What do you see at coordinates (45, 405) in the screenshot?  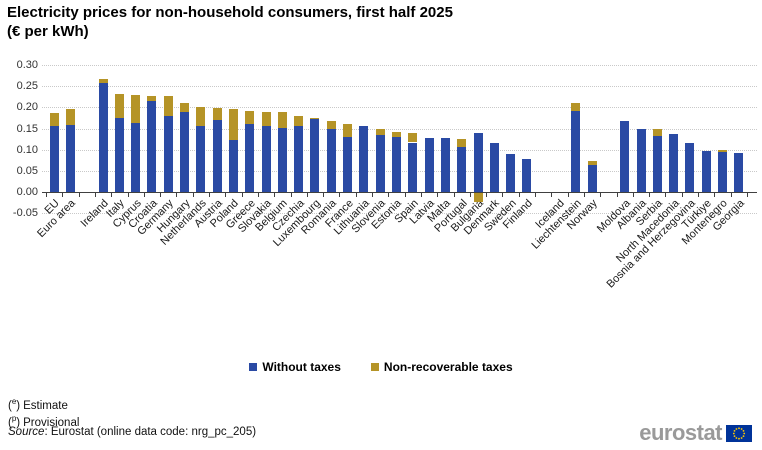 I see `footnote-estimate-label: Estimate` at bounding box center [45, 405].